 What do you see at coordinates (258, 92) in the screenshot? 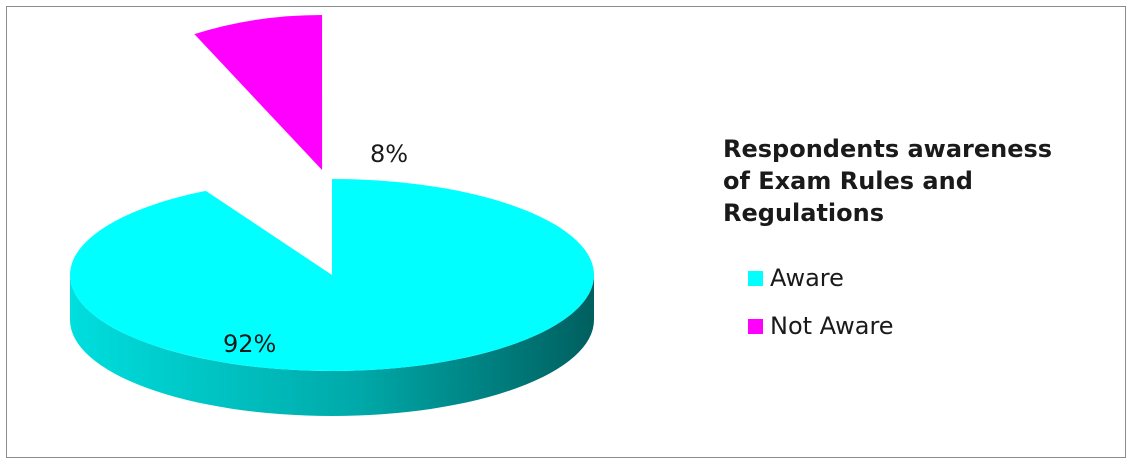
I see `slice-not-aware` at bounding box center [258, 92].